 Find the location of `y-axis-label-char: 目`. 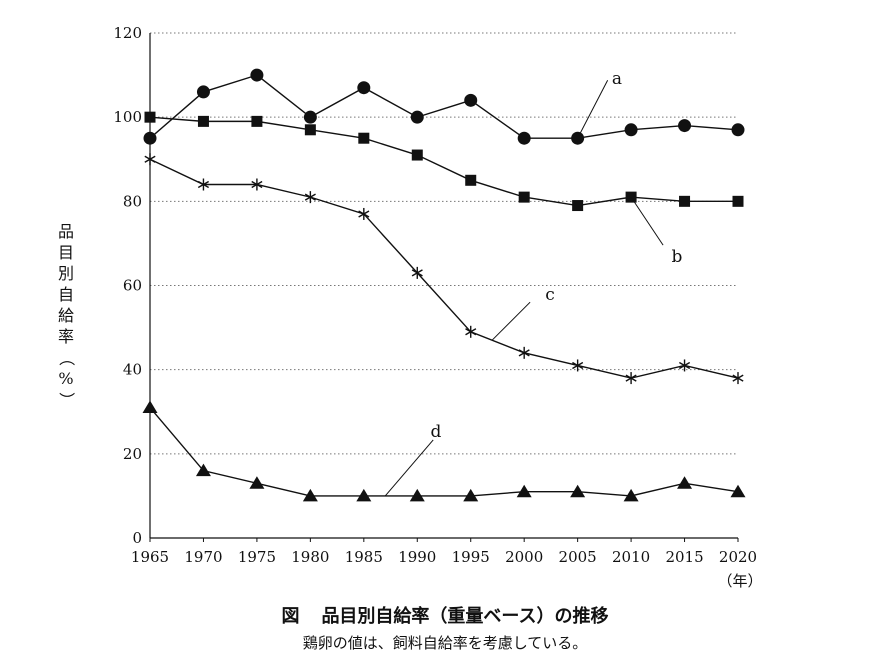

y-axis-label-char: 目 is located at coordinates (66, 252).